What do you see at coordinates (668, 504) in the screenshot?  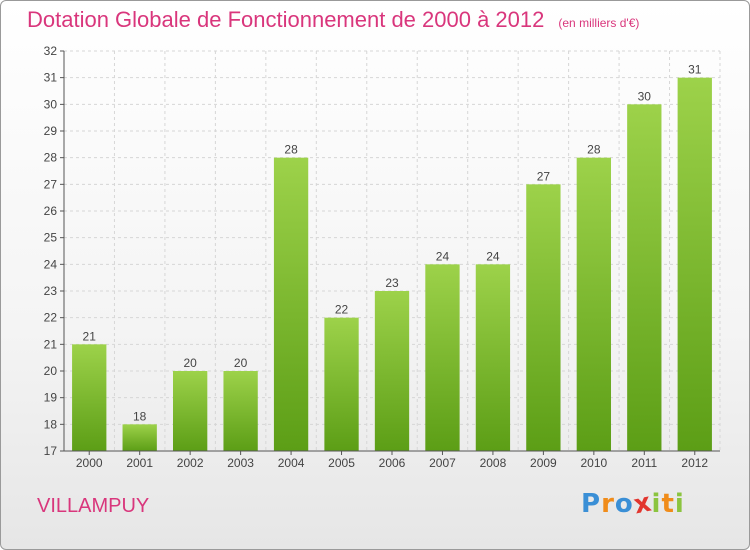 I see `logo-letter: t` at bounding box center [668, 504].